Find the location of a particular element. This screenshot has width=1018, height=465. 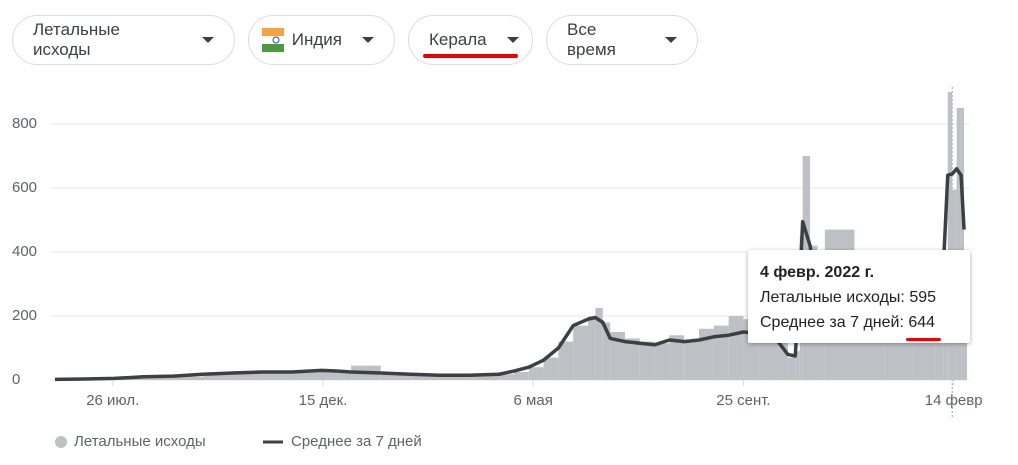

chip-label: Летальные исходы is located at coordinates (76, 39).